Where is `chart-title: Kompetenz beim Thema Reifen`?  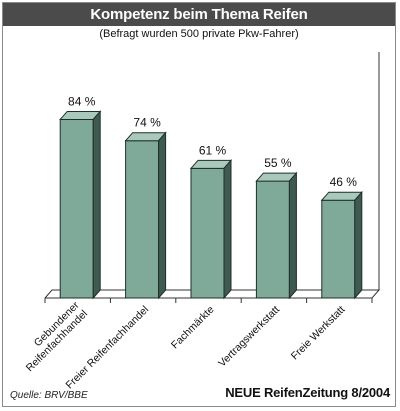 chart-title: Kompetenz beim Thema Reifen is located at coordinates (199, 14).